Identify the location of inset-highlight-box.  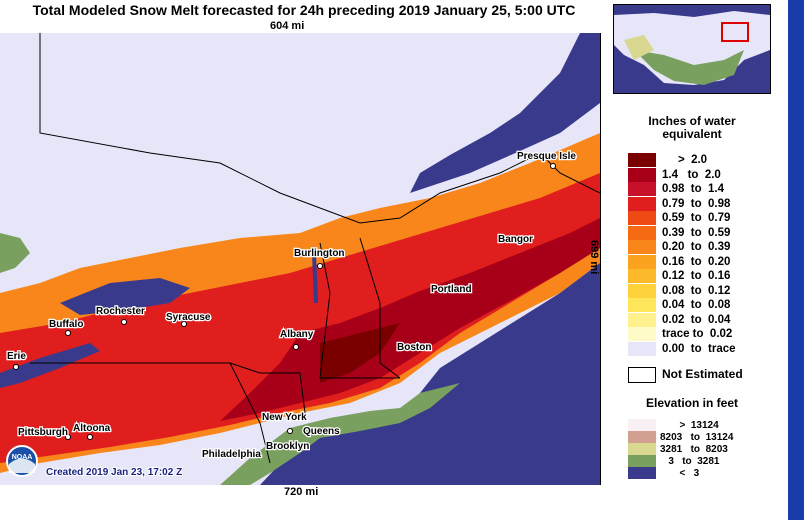
(735, 32).